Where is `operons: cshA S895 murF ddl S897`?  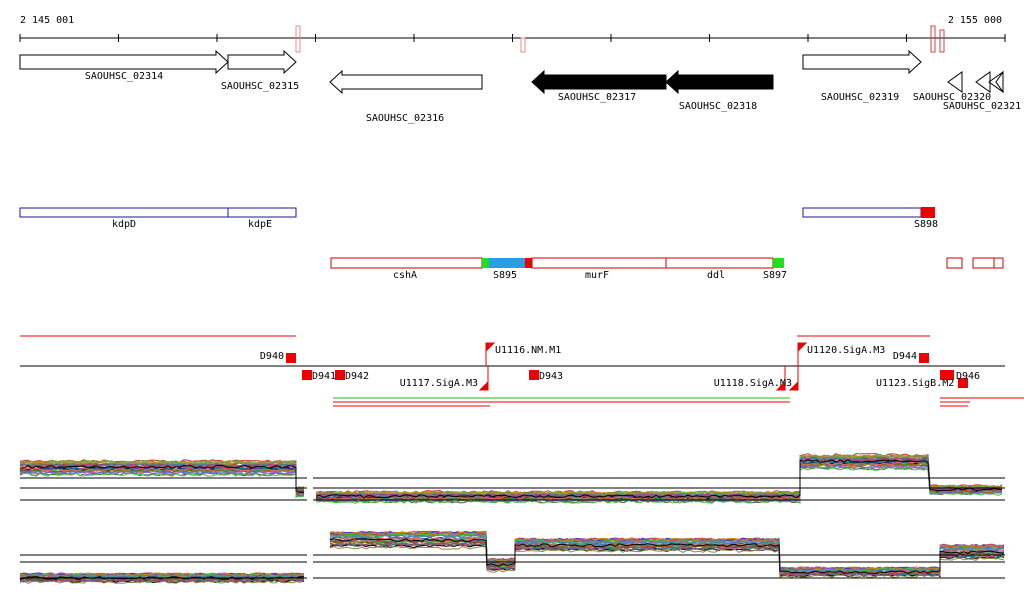
operons: cshA S895 murF ddl S897 is located at coordinates (667, 269).